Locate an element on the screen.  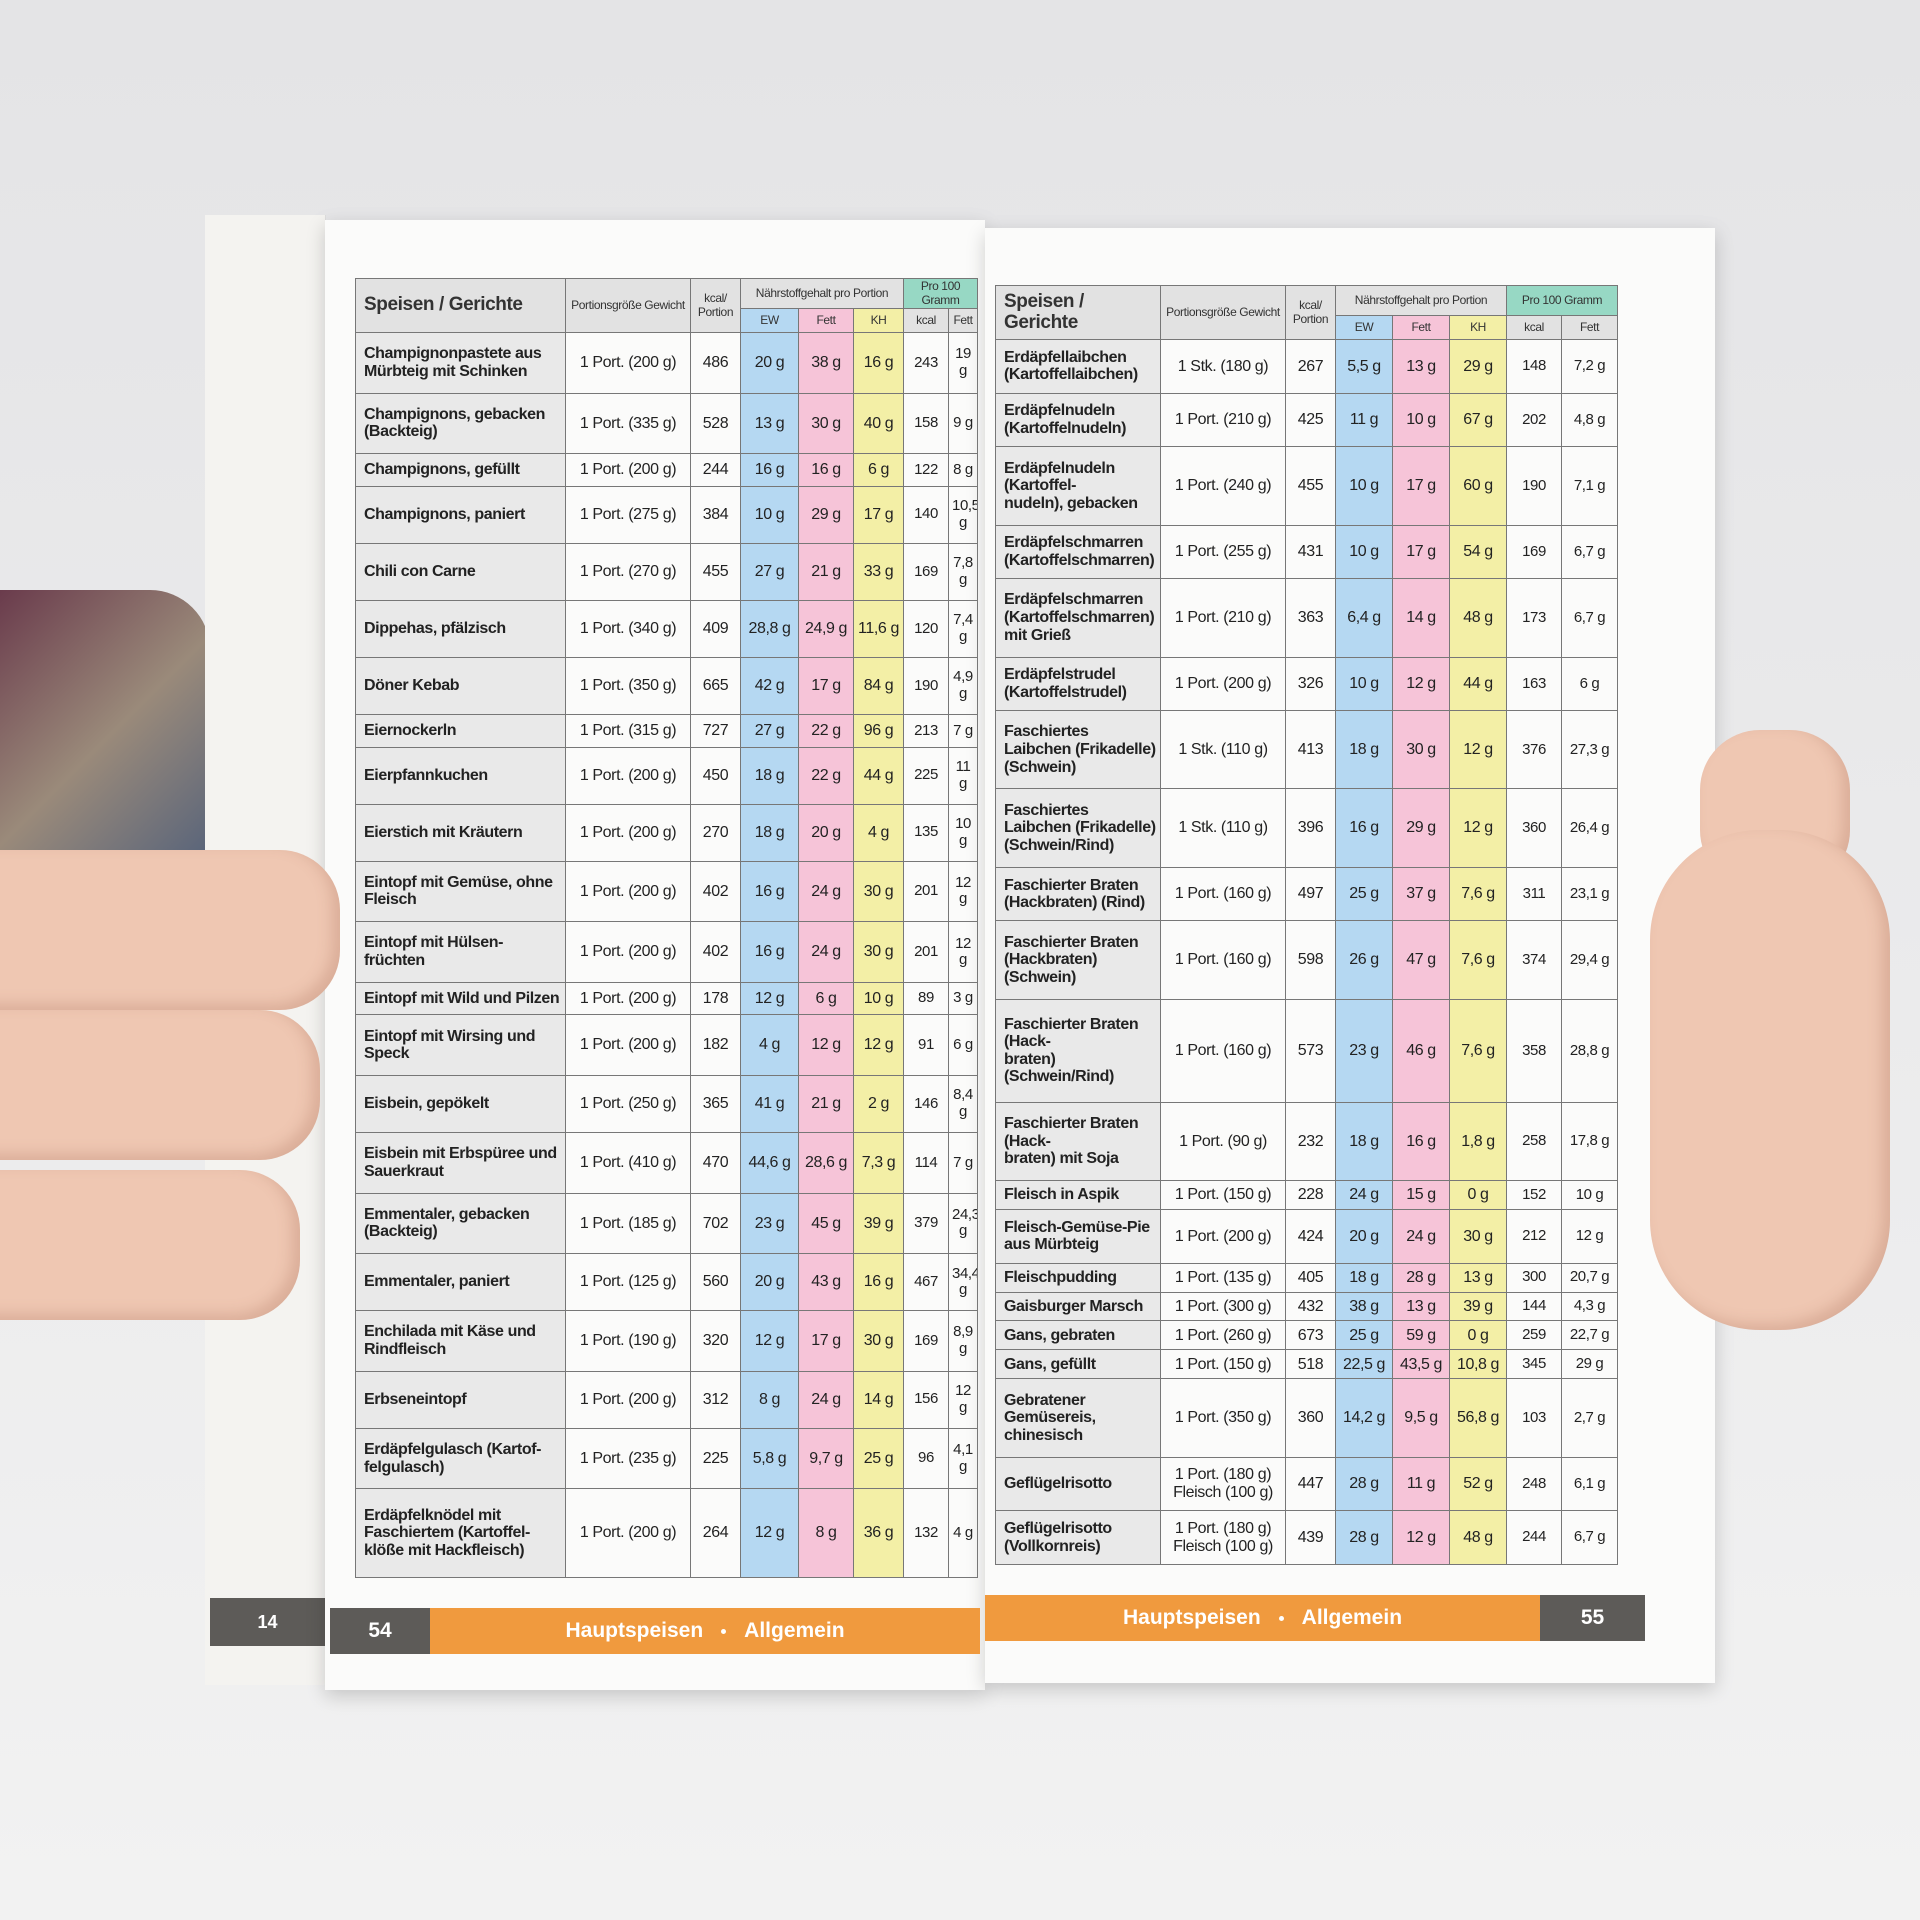
table-cell: 1 Port. (180 g) Fleisch (100 g) is located at coordinates (1223, 1537).